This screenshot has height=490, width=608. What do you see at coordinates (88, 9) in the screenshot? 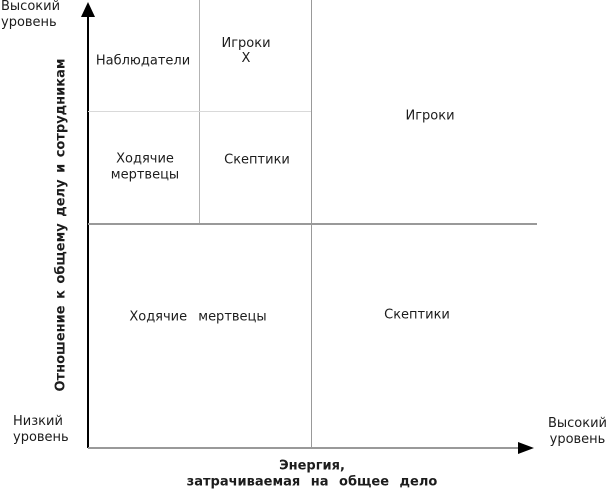
I see `y-axis-arrowhead-icon` at bounding box center [88, 9].